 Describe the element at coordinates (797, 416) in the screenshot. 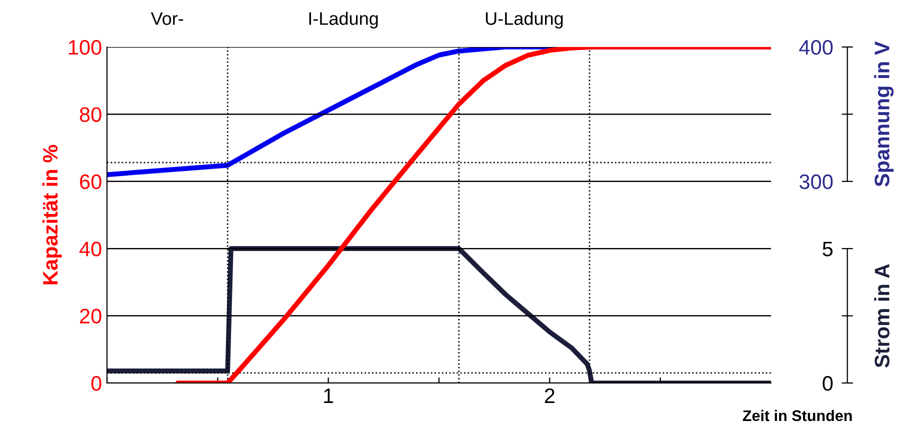

I see `x-axis-title: Zeit in Stunden` at that location.